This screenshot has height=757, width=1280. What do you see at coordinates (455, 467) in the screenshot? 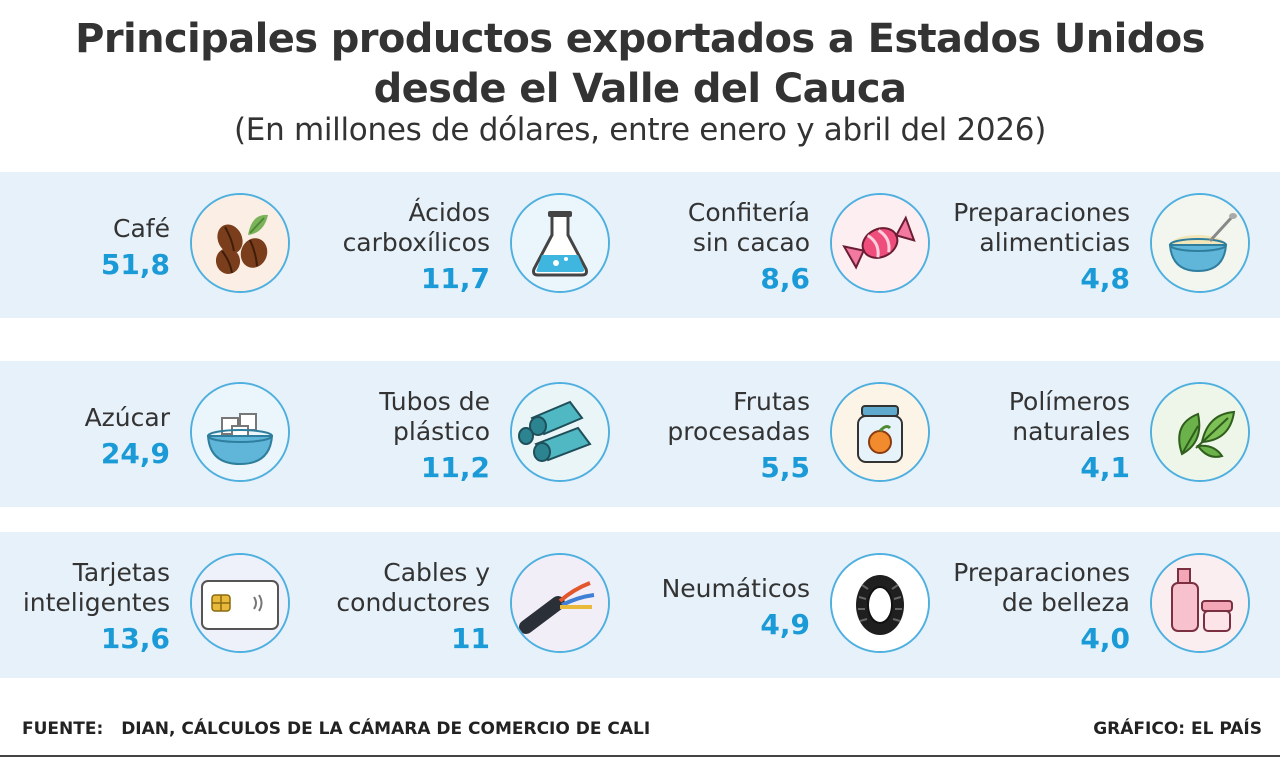
I see `product-value: 11,2` at bounding box center [455, 467].